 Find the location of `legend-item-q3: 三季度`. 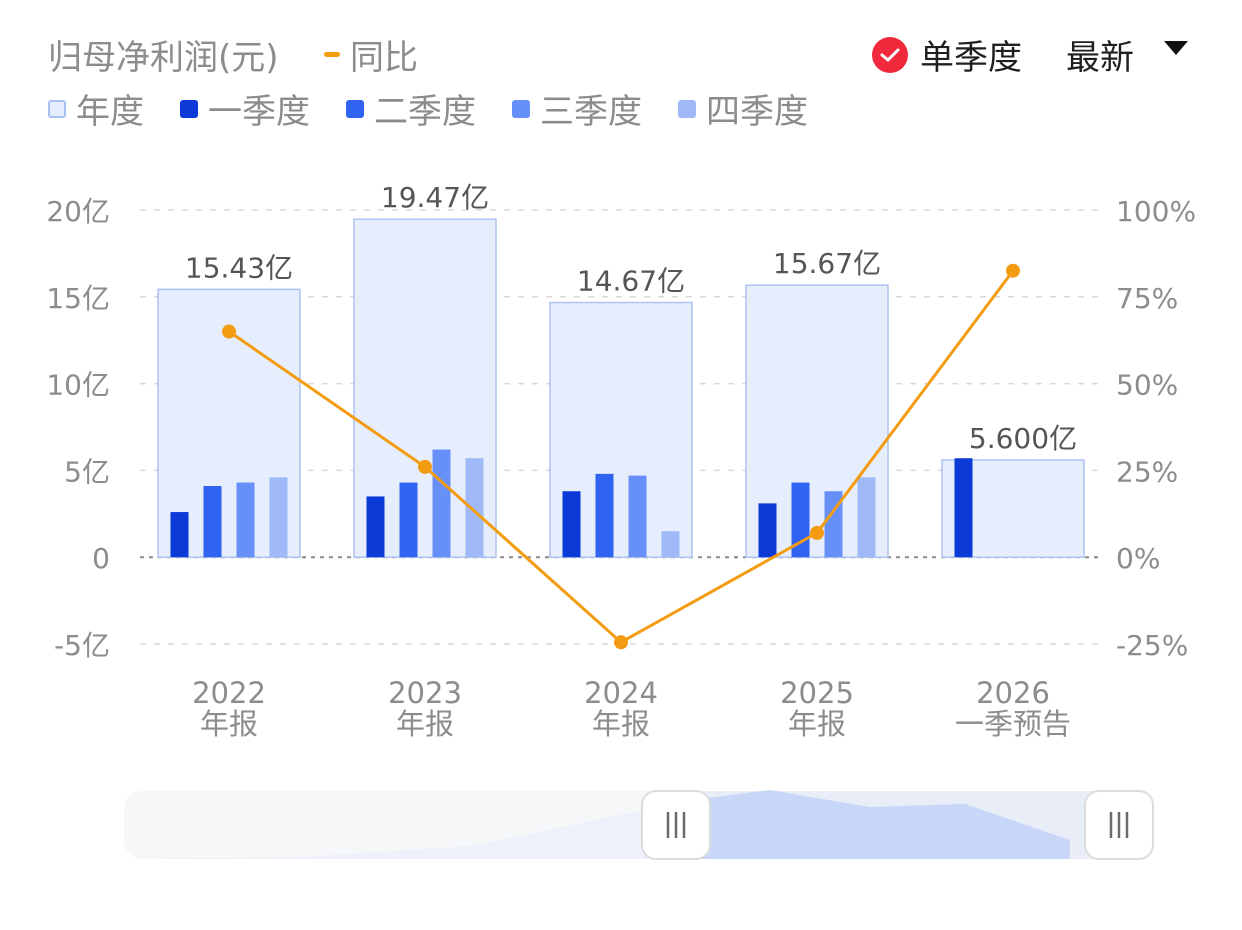

legend-item-q3: 三季度 is located at coordinates (577, 108).